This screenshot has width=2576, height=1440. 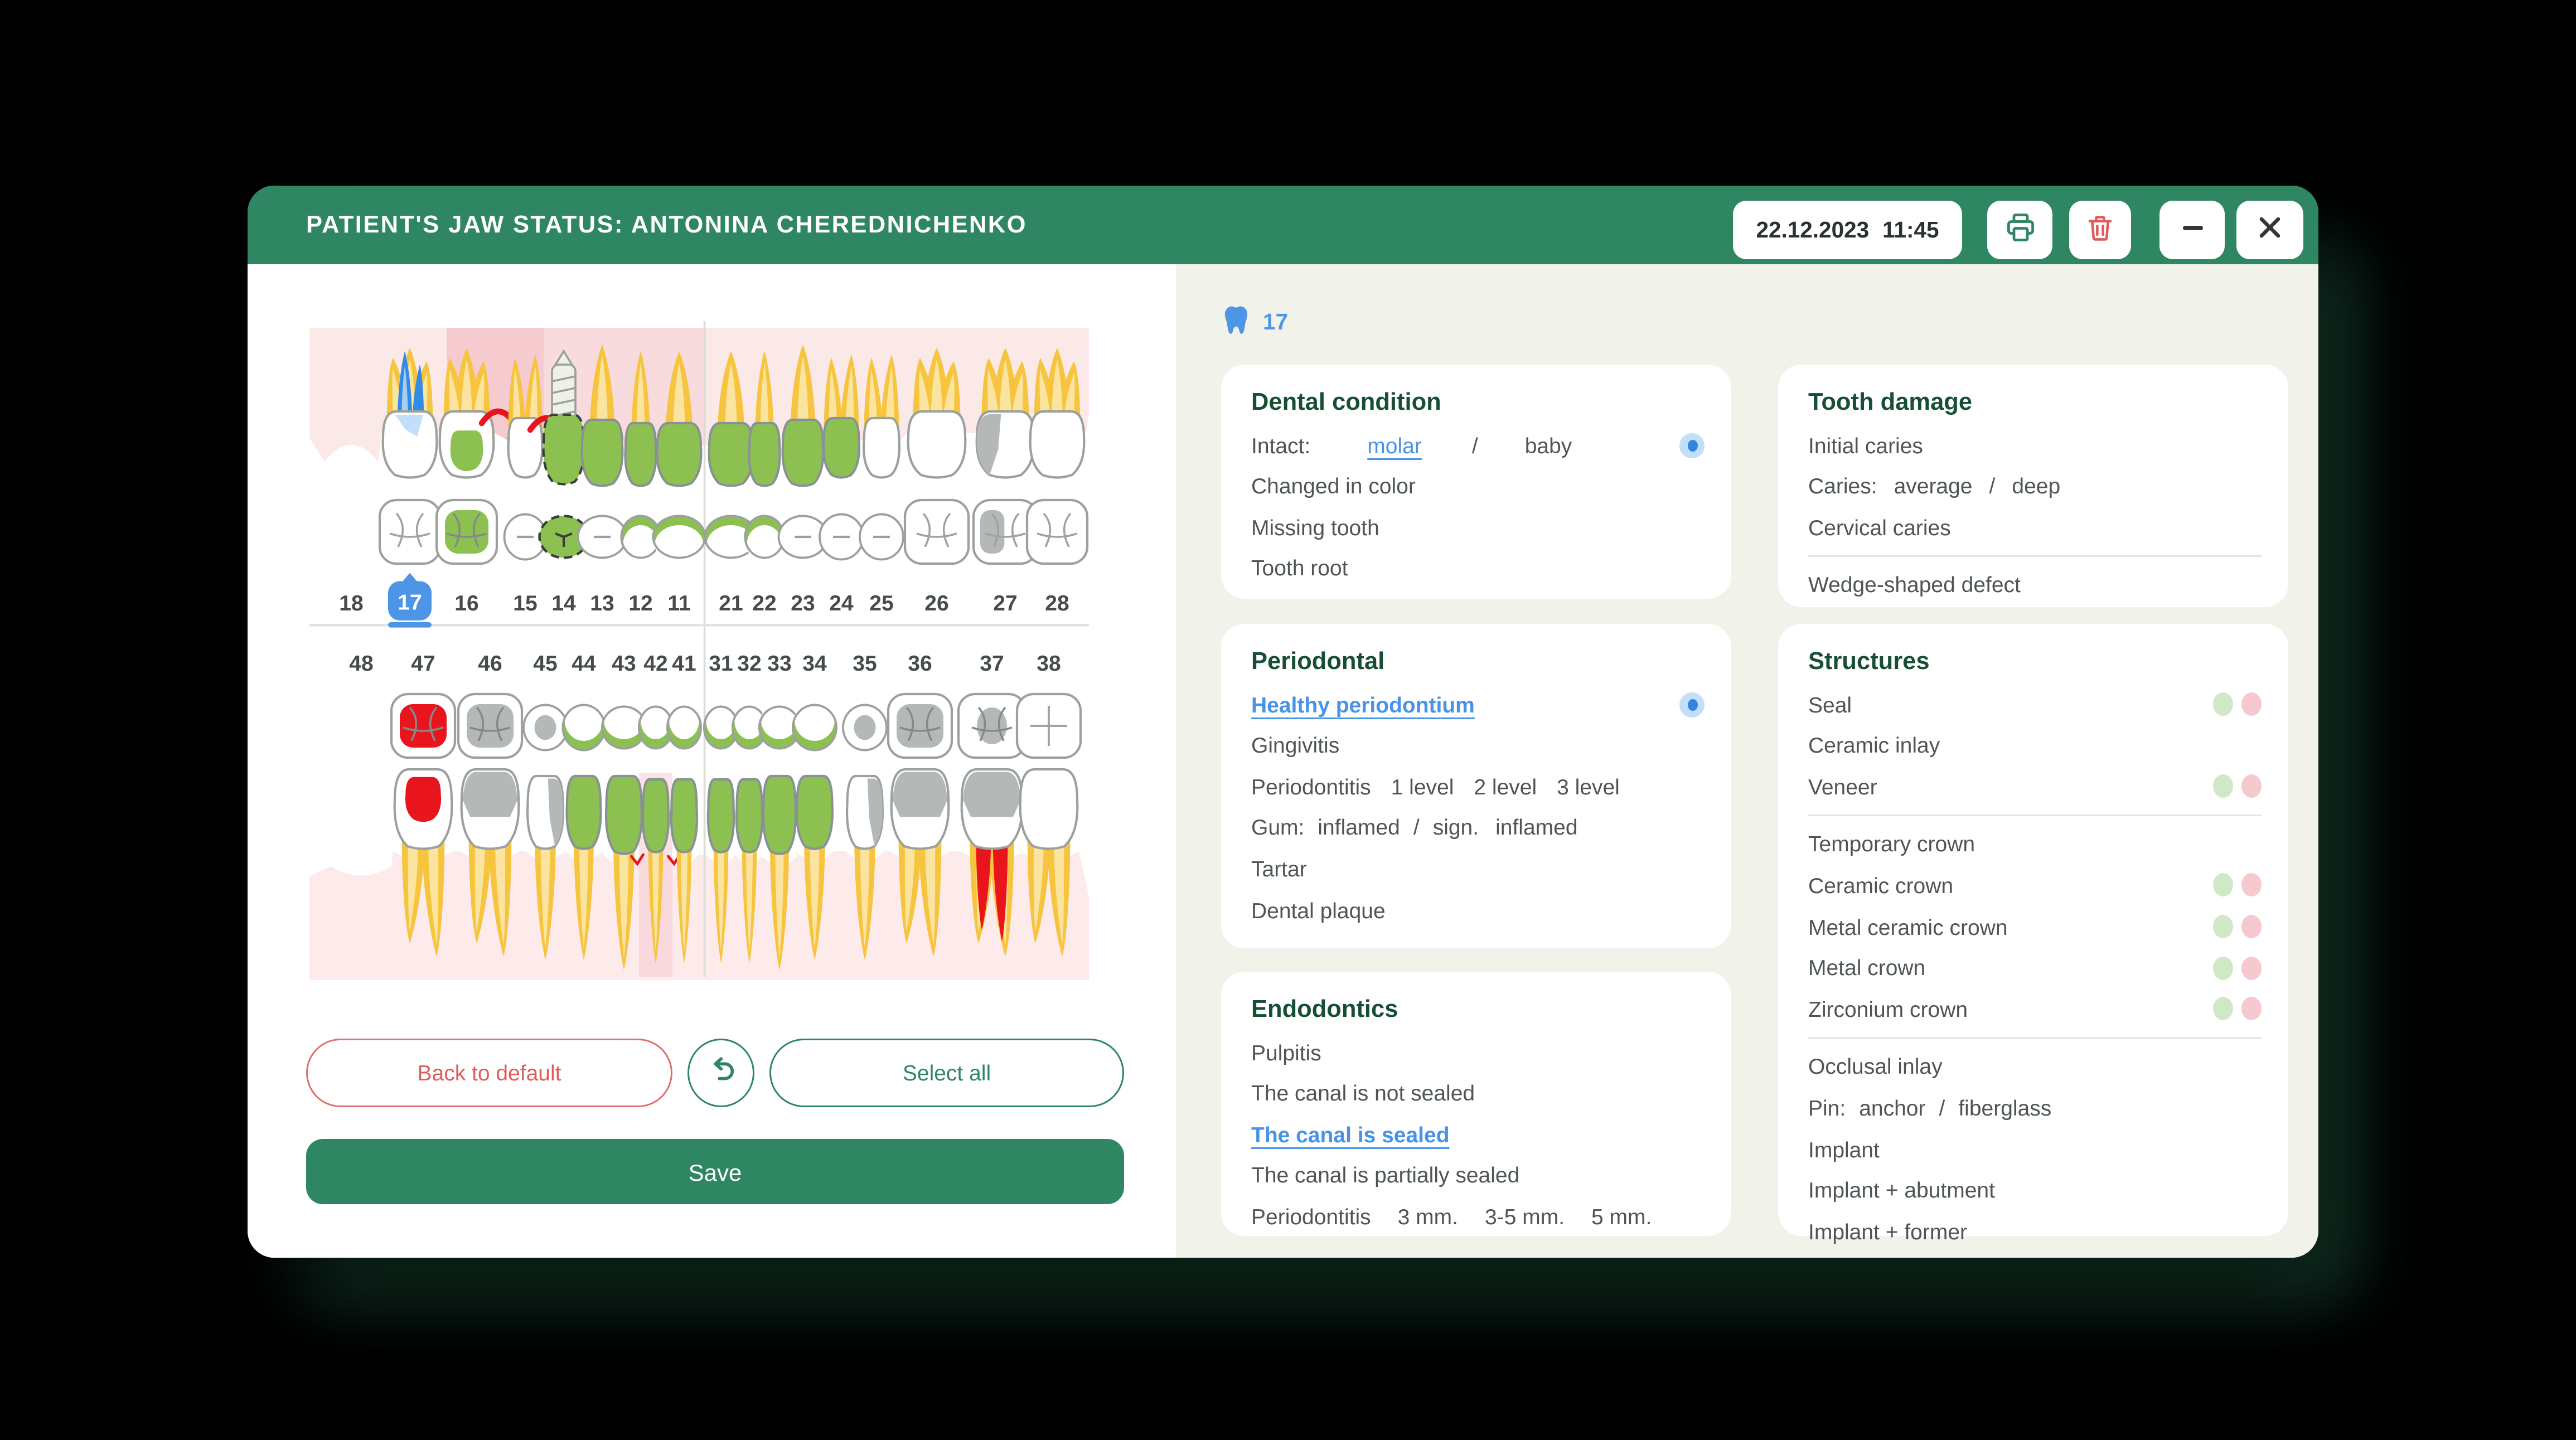 I want to click on tooth-number: 22, so click(x=764, y=603).